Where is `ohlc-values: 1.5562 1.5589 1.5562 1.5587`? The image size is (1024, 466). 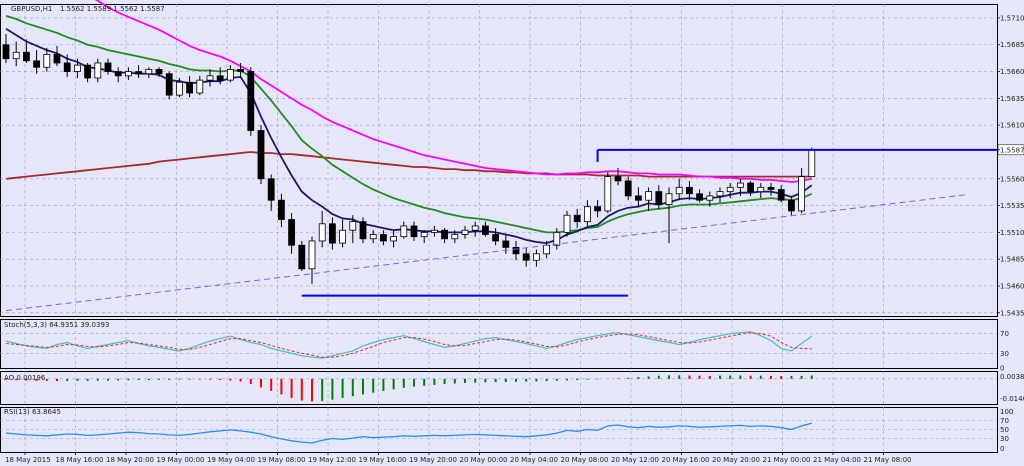 ohlc-values: 1.5562 1.5589 1.5562 1.5587 is located at coordinates (112, 9).